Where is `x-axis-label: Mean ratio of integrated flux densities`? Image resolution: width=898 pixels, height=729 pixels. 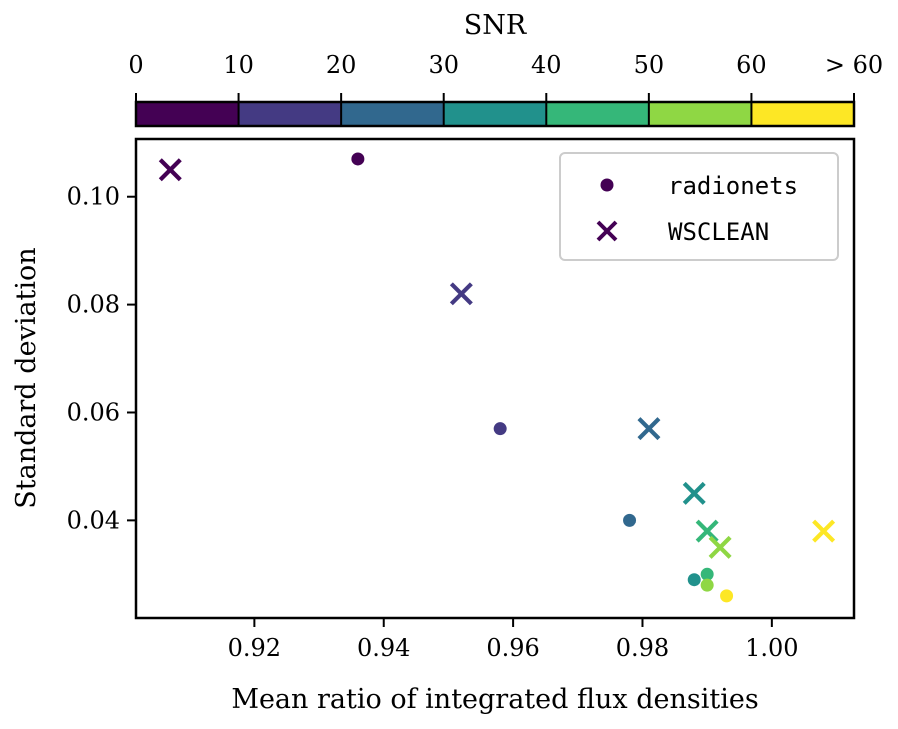 x-axis-label: Mean ratio of integrated flux densities is located at coordinates (494, 699).